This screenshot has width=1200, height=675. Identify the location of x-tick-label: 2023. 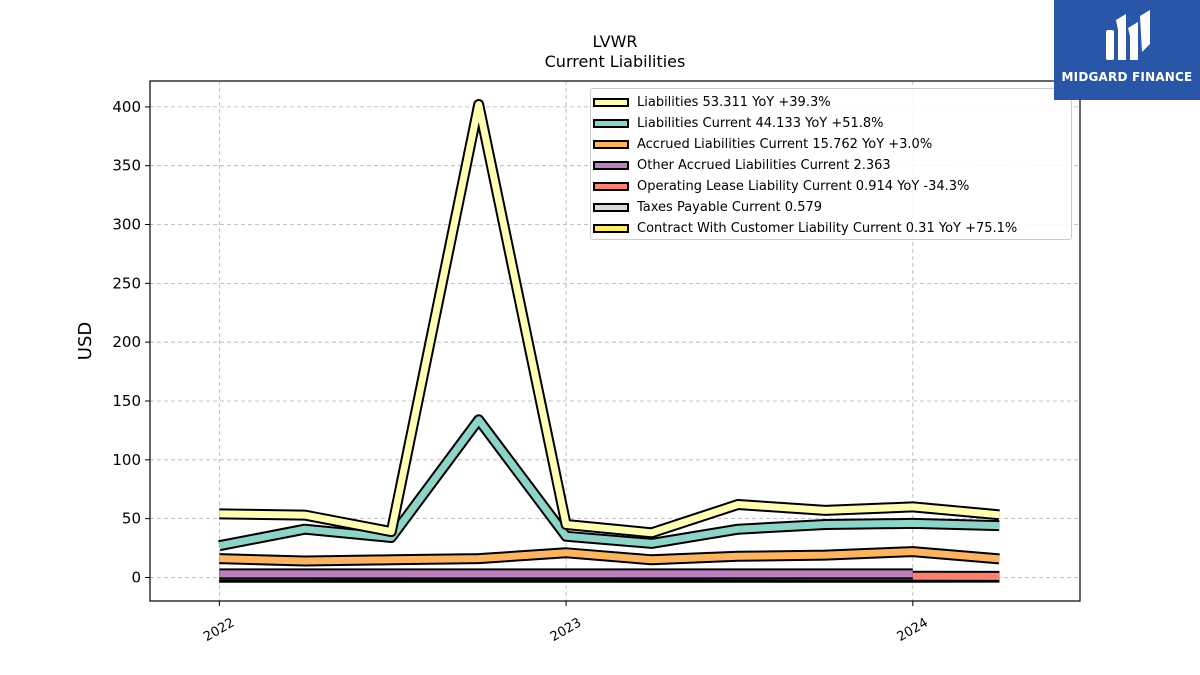
(566, 630).